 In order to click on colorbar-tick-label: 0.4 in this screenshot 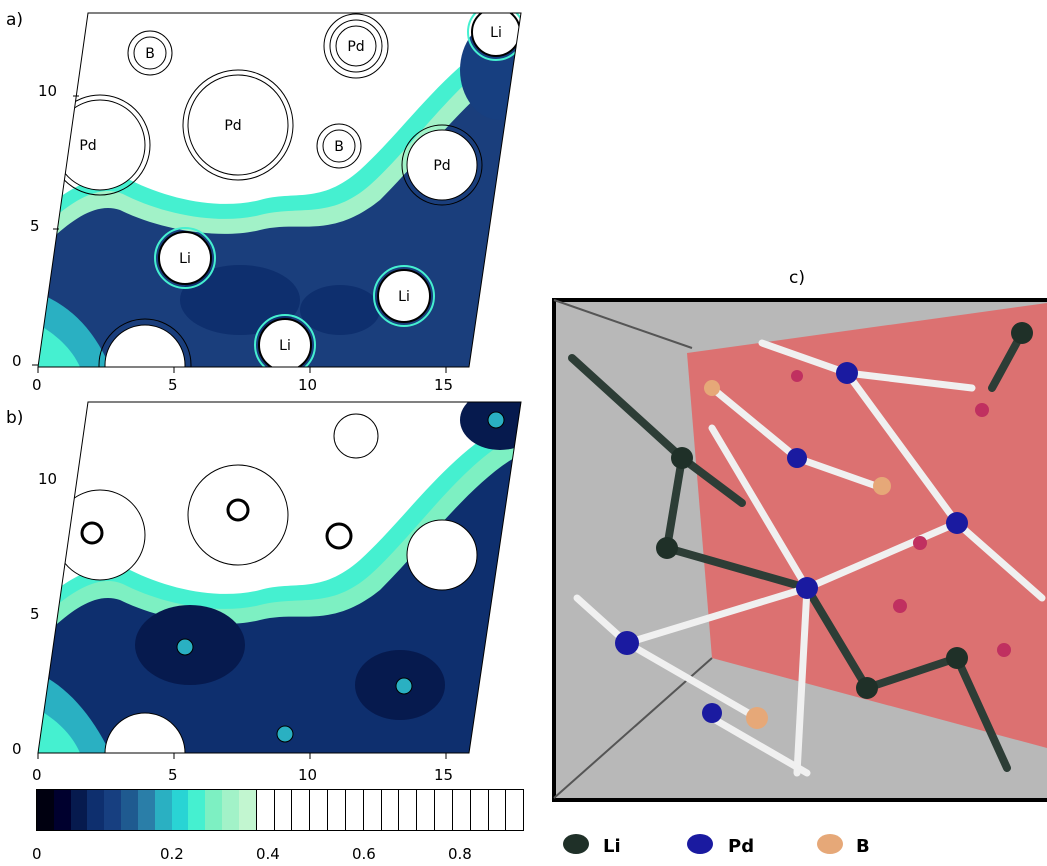, I will do `click(268, 854)`.